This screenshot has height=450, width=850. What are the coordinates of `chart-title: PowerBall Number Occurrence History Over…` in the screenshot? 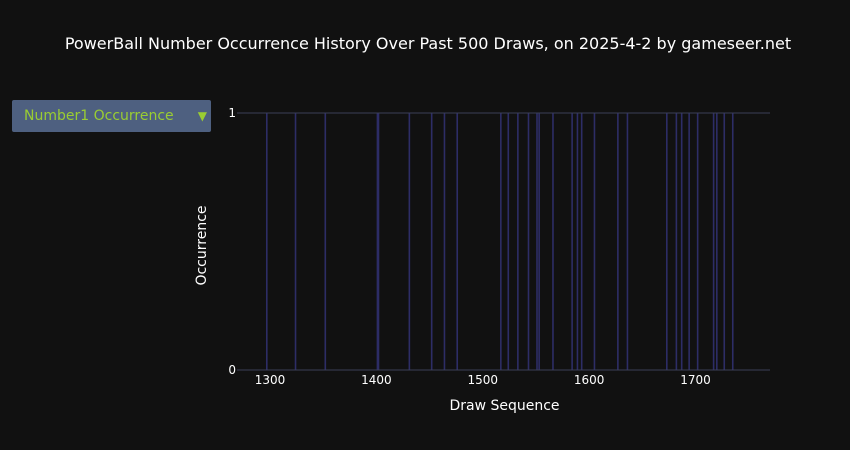 It's located at (428, 43).